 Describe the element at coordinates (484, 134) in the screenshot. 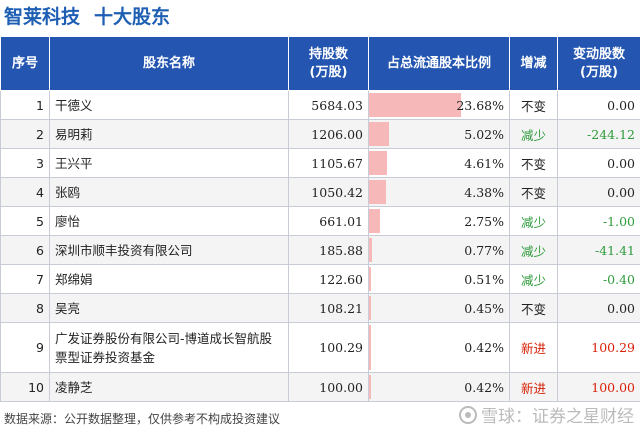

I see `ratio-value: 5.02%` at that location.